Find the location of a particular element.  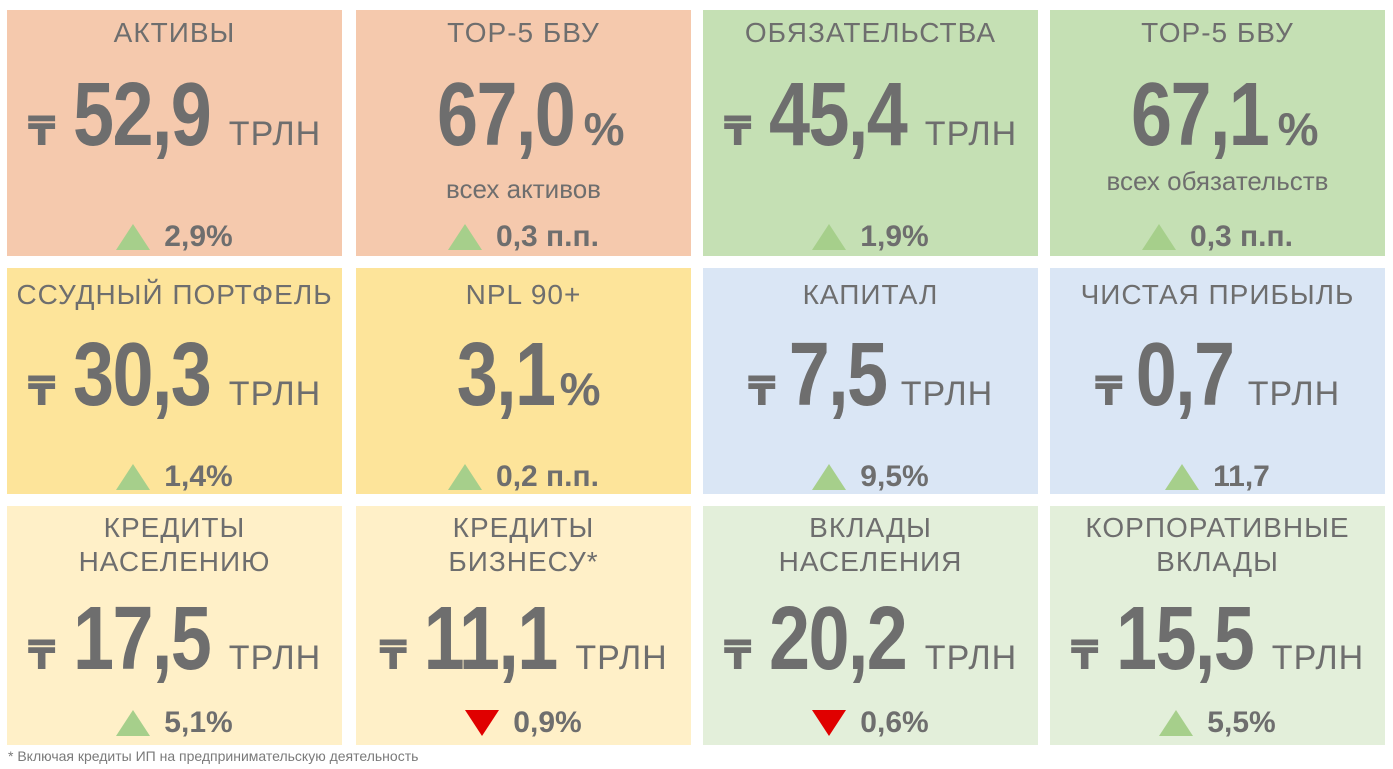

card-title-line1: КОРПОРАТИВНЫЕ is located at coordinates (1217, 527).